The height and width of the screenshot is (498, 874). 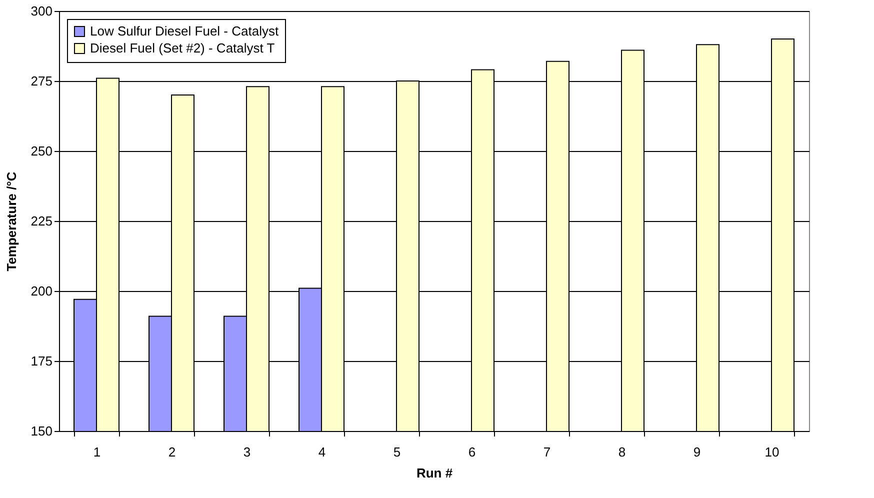 What do you see at coordinates (435, 473) in the screenshot?
I see `x-axis-title: Run #` at bounding box center [435, 473].